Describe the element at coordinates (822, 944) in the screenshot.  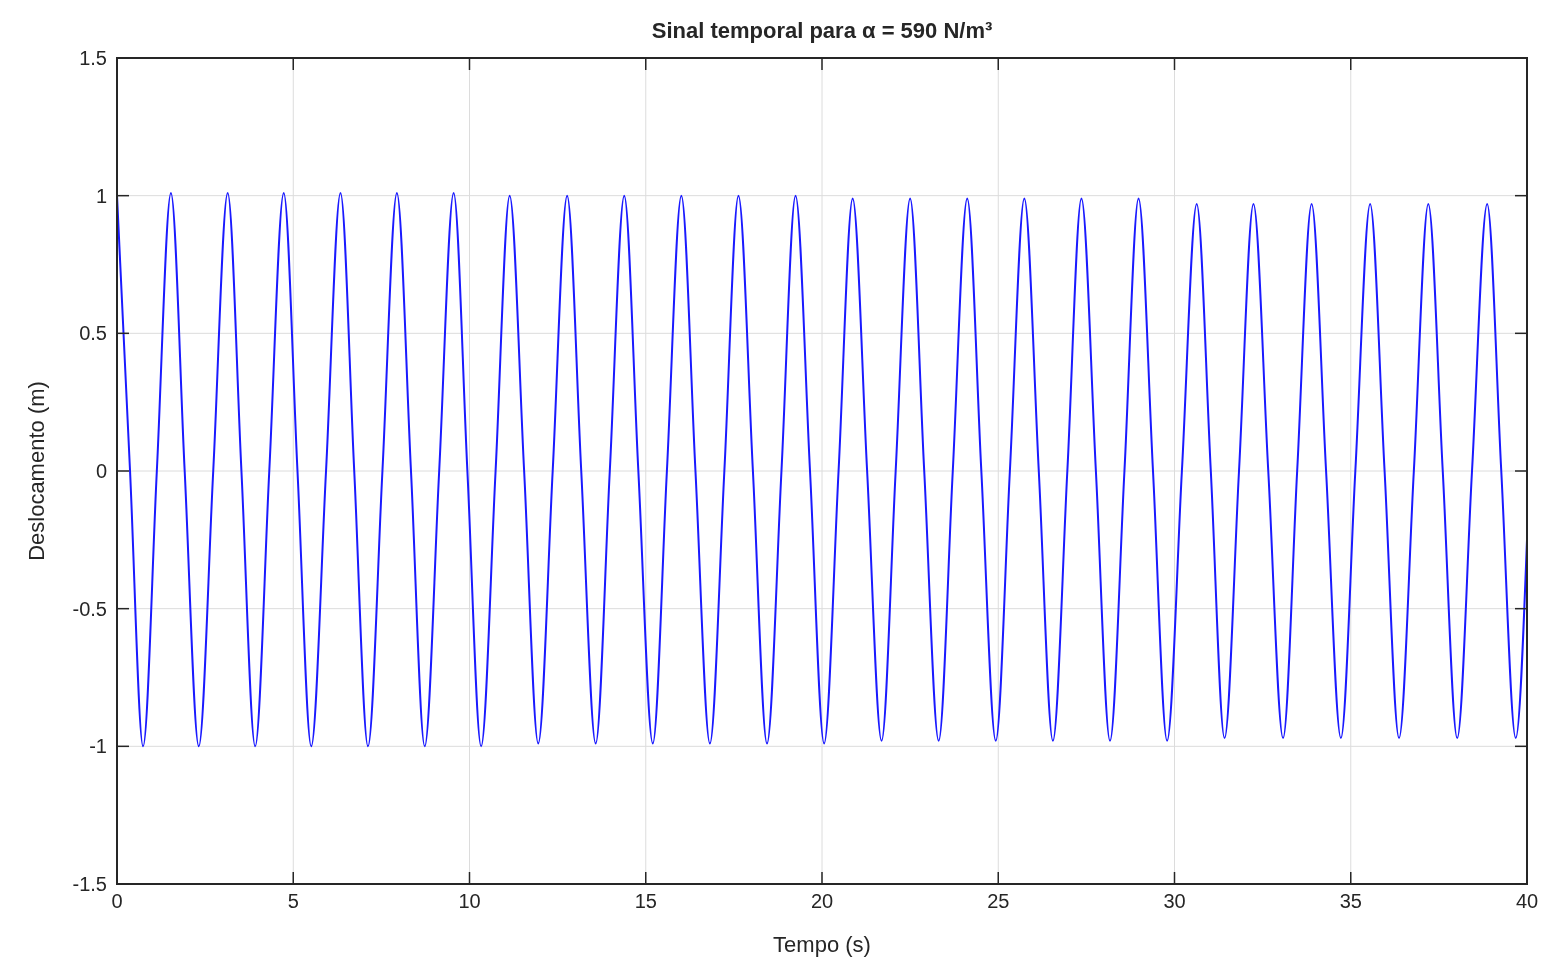
I see `x-axis-title: Tempo (s)` at that location.